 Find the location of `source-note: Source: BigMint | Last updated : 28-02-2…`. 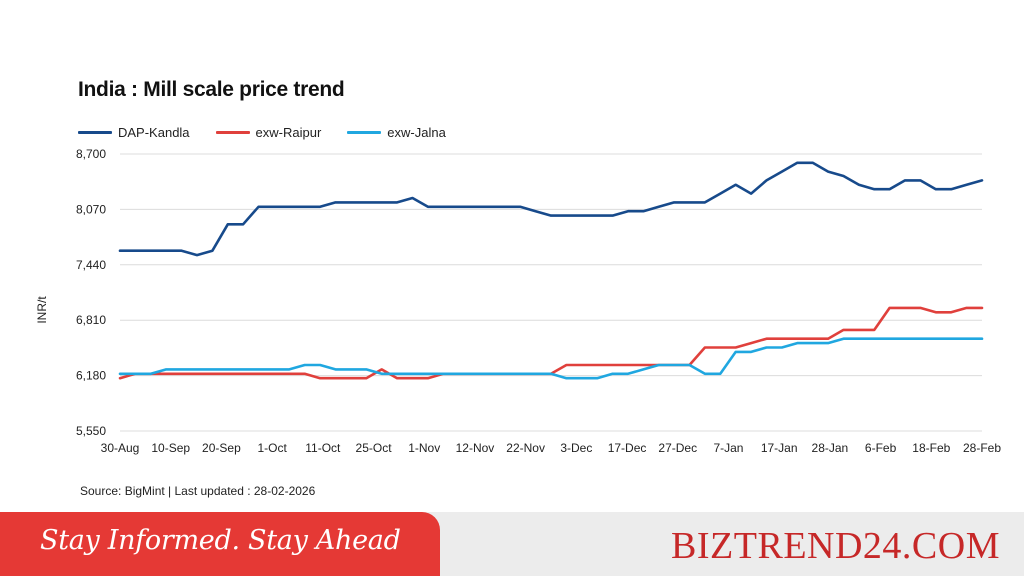

source-note: Source: BigMint | Last updated : 28-02-2… is located at coordinates (198, 491).